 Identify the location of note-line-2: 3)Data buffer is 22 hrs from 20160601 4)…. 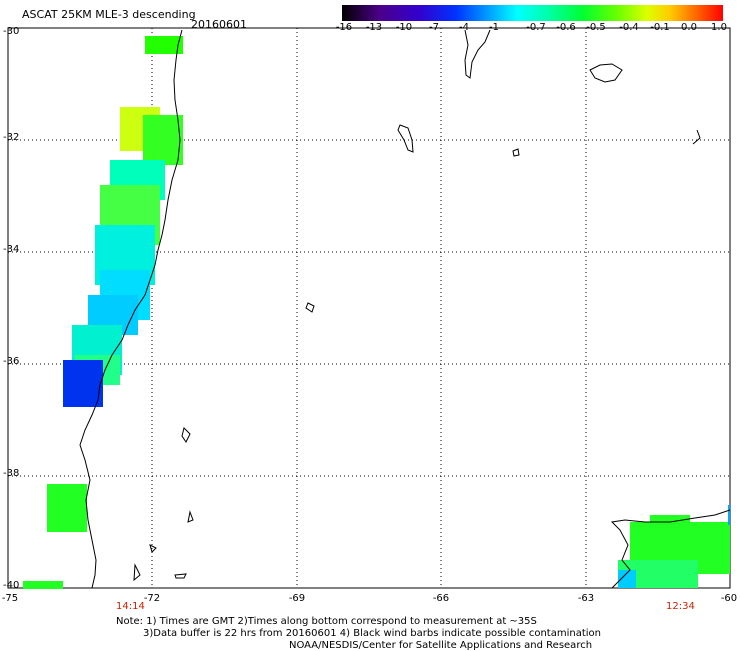
(372, 633).